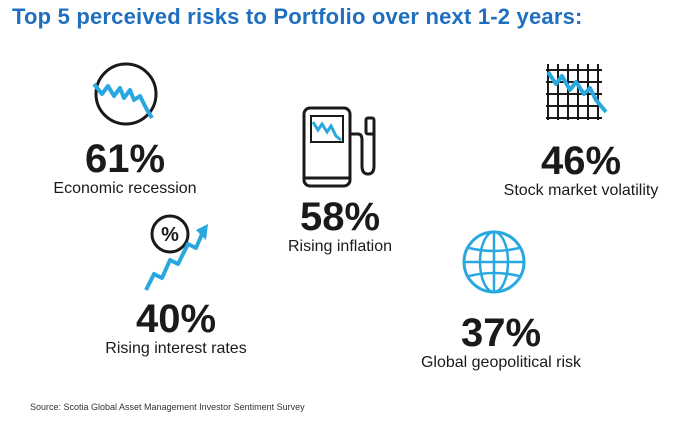  What do you see at coordinates (176, 319) in the screenshot?
I see `risk-percent: 40%` at bounding box center [176, 319].